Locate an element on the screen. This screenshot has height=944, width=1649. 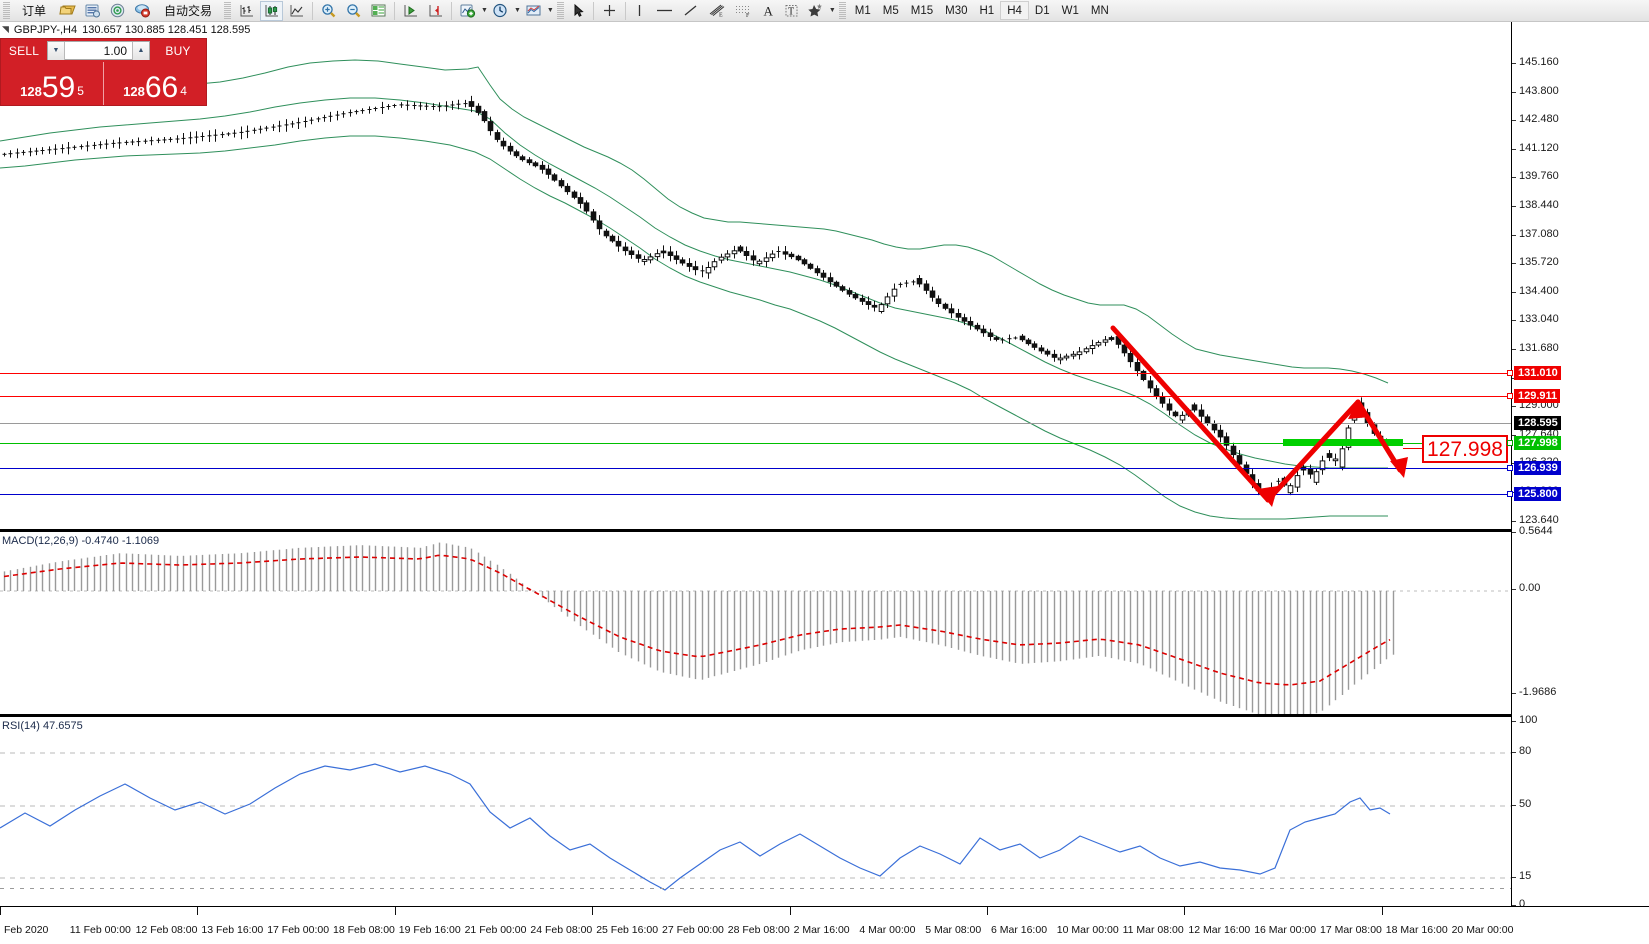
timeframe-m5: M5 is located at coordinates (890, 10).